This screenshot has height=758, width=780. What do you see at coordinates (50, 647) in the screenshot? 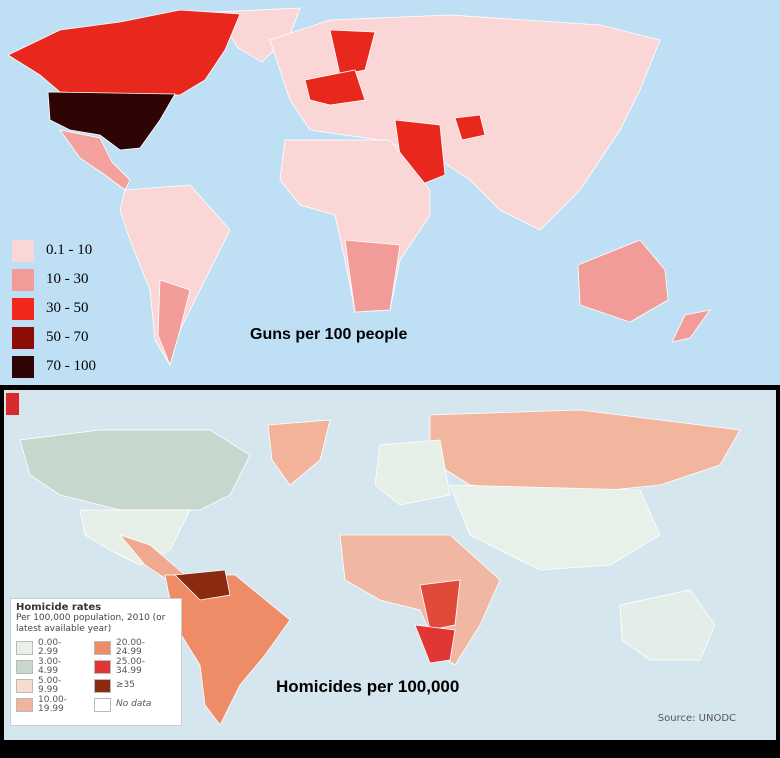
I see `legend-label: 0.00-2.99` at bounding box center [50, 647].